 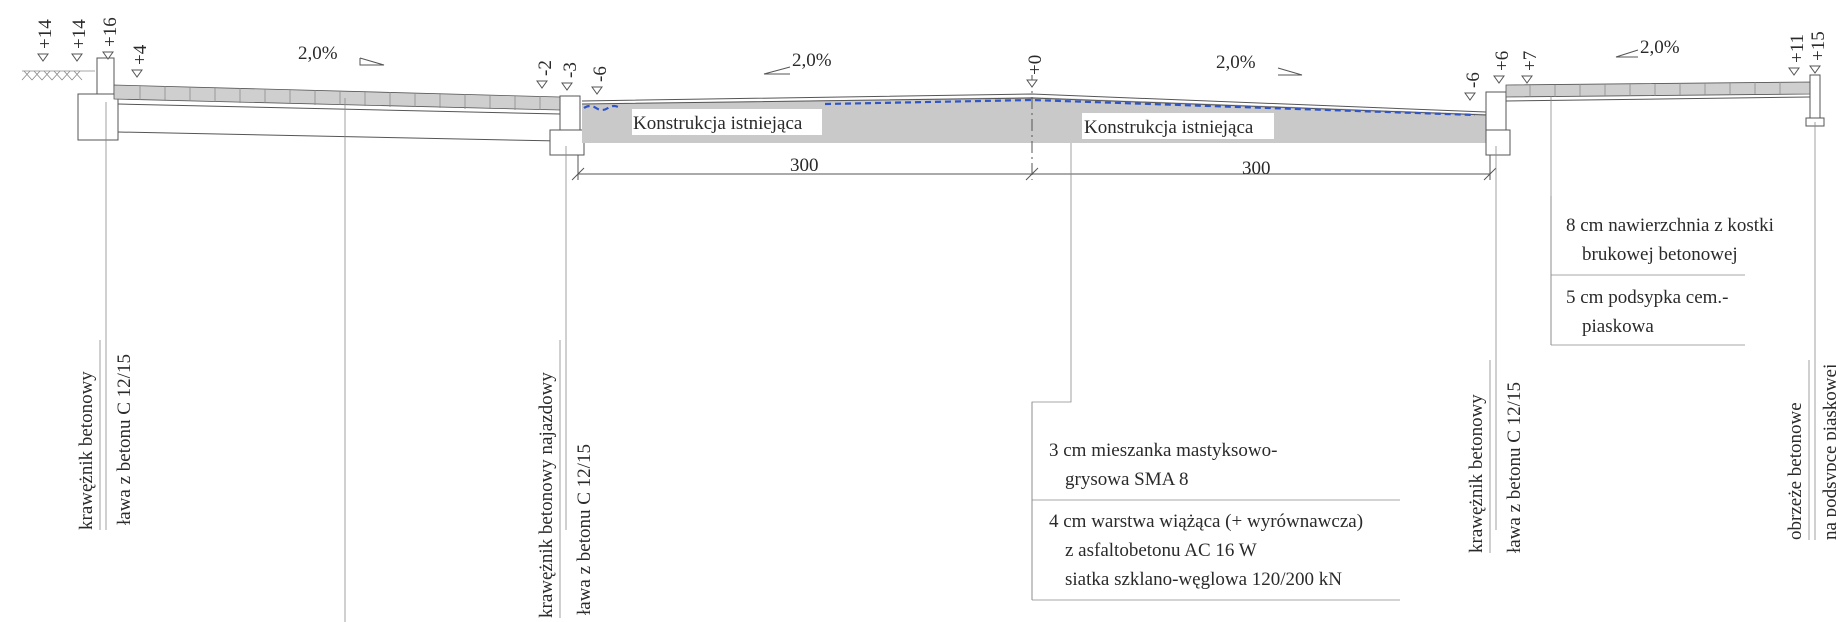 What do you see at coordinates (1163, 450) in the screenshot?
I see `road-layer-1-line1: 3 cm mieszanka mastyksowo-` at bounding box center [1163, 450].